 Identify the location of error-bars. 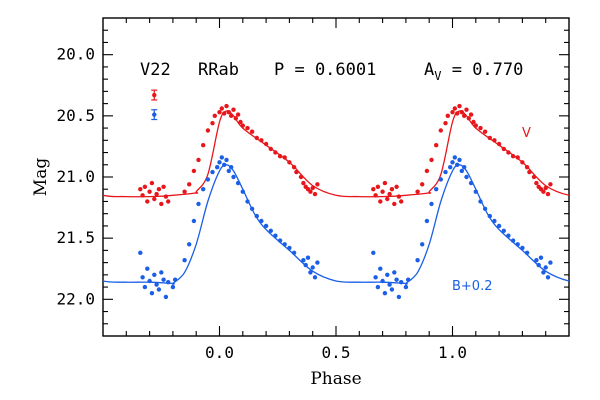
(154, 105).